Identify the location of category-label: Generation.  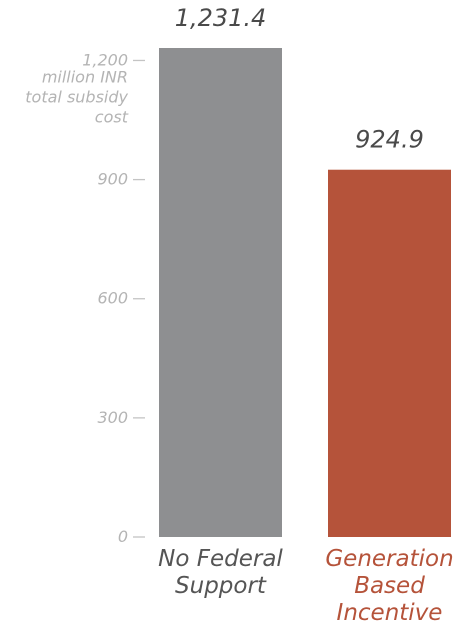
(389, 559).